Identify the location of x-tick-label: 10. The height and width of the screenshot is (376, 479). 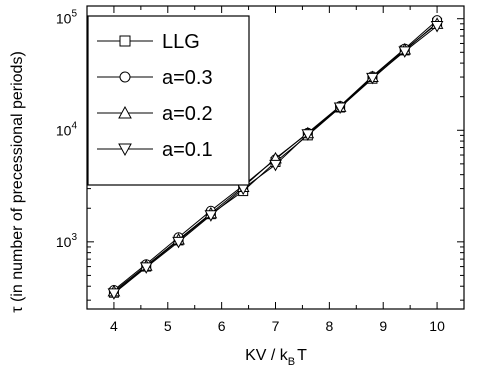
(437, 326).